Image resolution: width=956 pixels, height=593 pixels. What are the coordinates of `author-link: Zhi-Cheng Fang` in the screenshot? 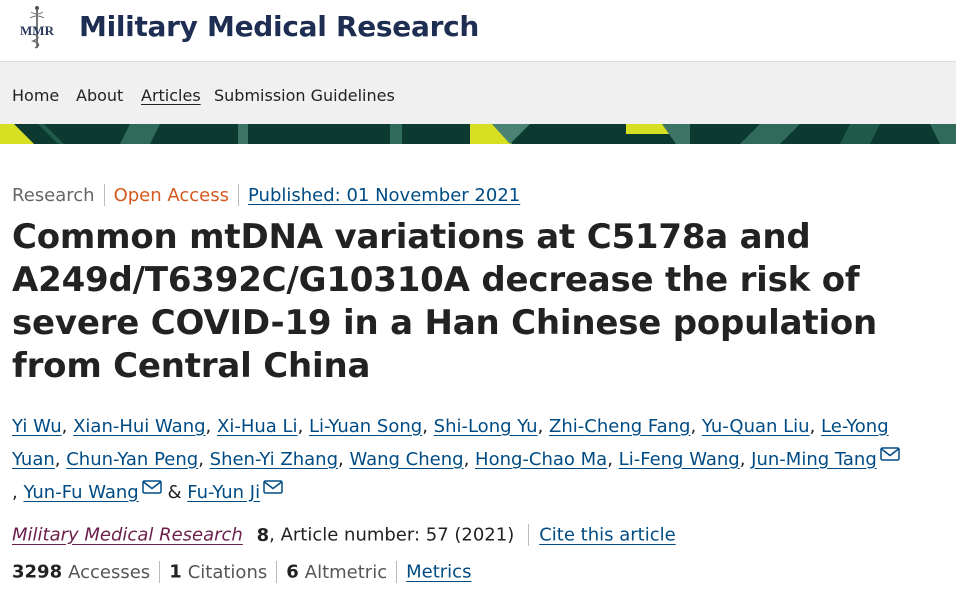 It's located at (620, 426).